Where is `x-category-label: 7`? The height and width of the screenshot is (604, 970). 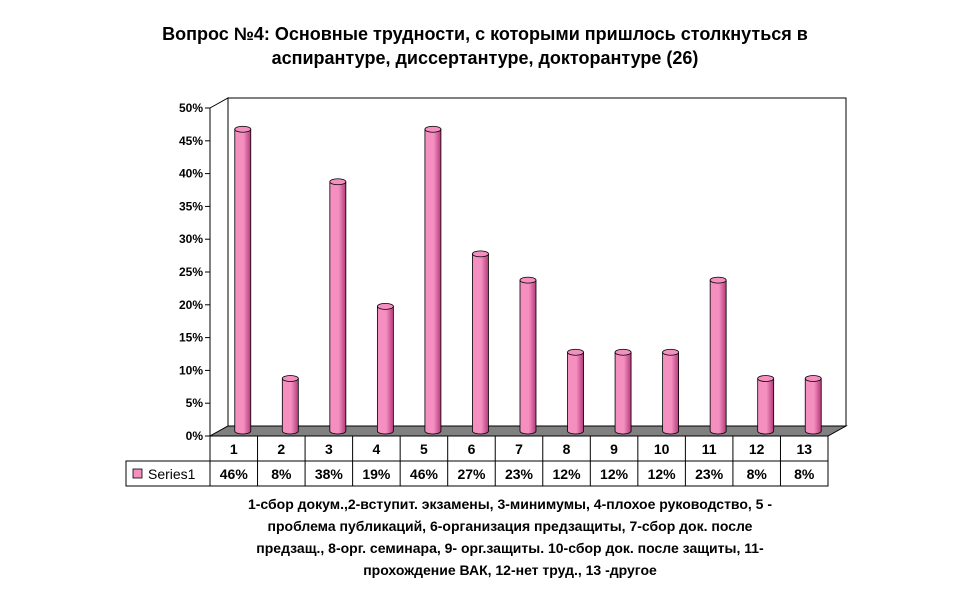 x-category-label: 7 is located at coordinates (519, 449).